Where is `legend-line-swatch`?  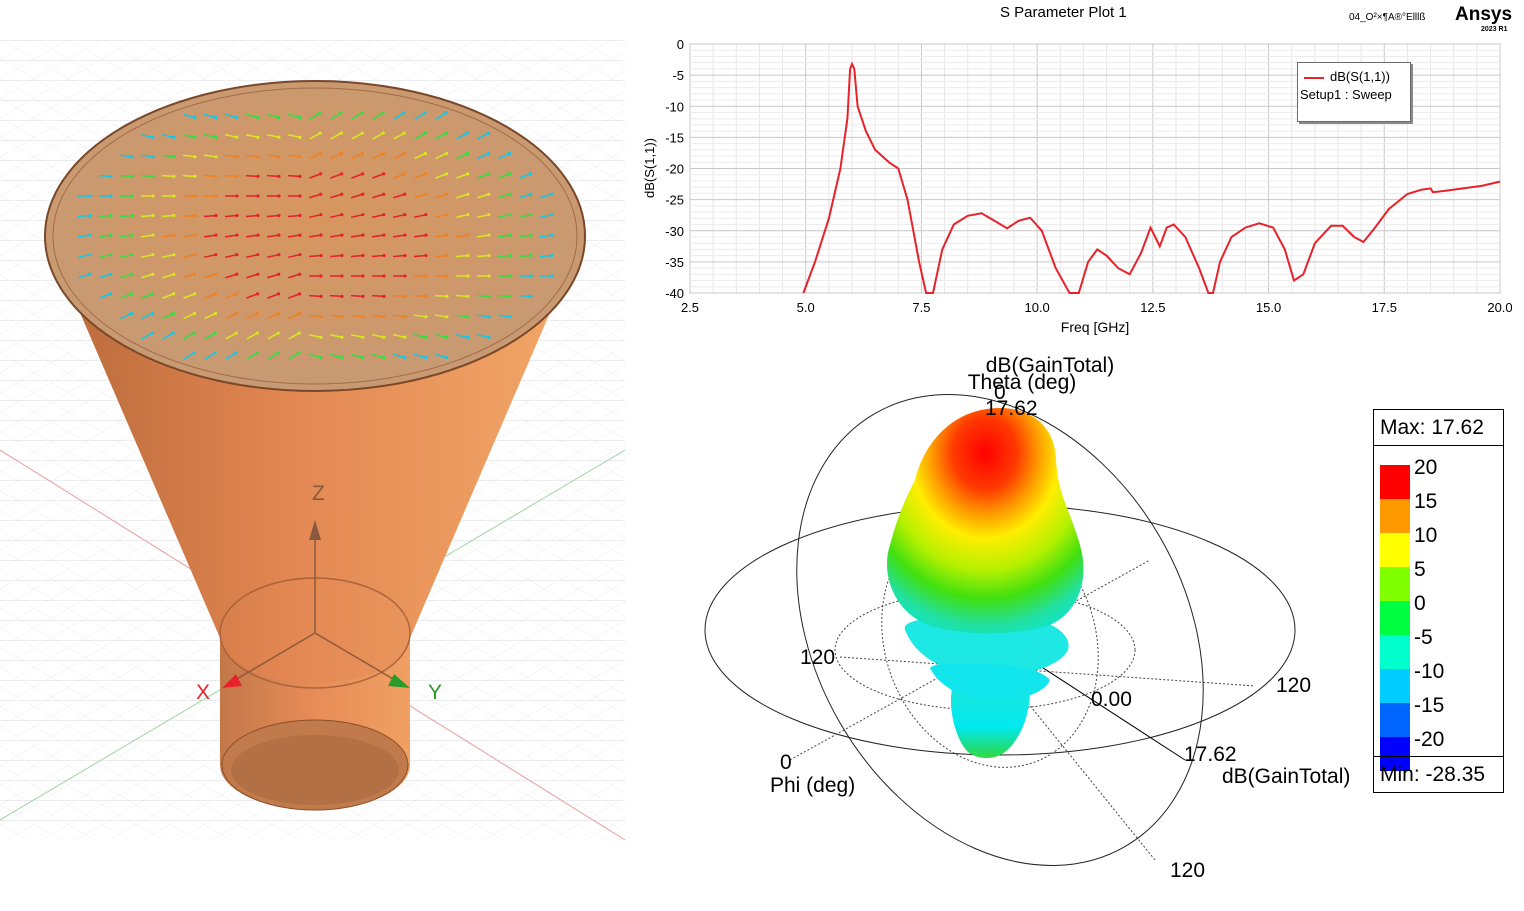 legend-line-swatch is located at coordinates (1314, 78).